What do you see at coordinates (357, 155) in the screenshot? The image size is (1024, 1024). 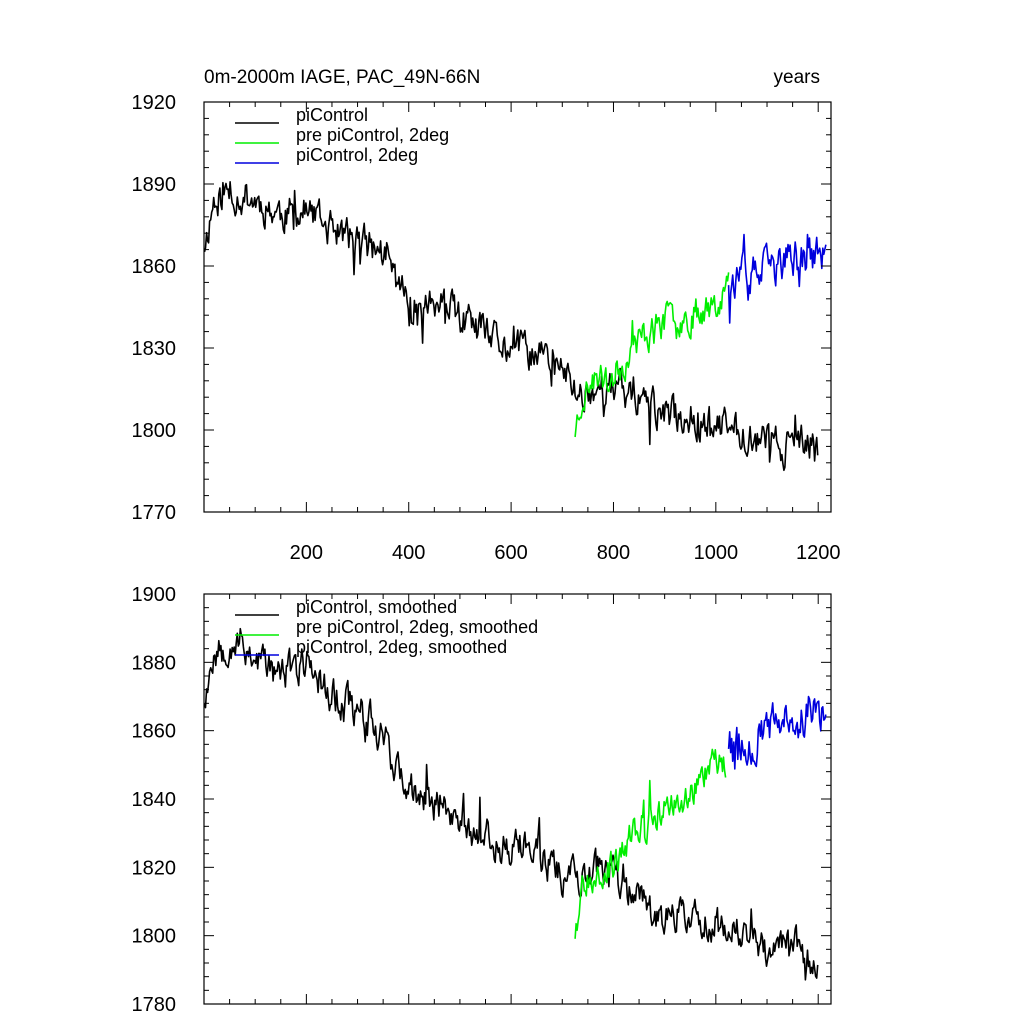 I see `legend-label: piControl, 2deg` at bounding box center [357, 155].